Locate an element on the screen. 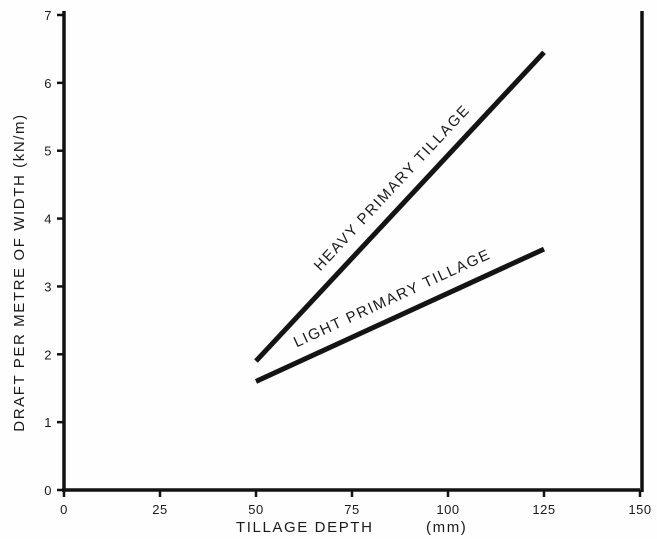 This screenshot has height=539, width=657. x-tick-label: 50 is located at coordinates (255, 509).